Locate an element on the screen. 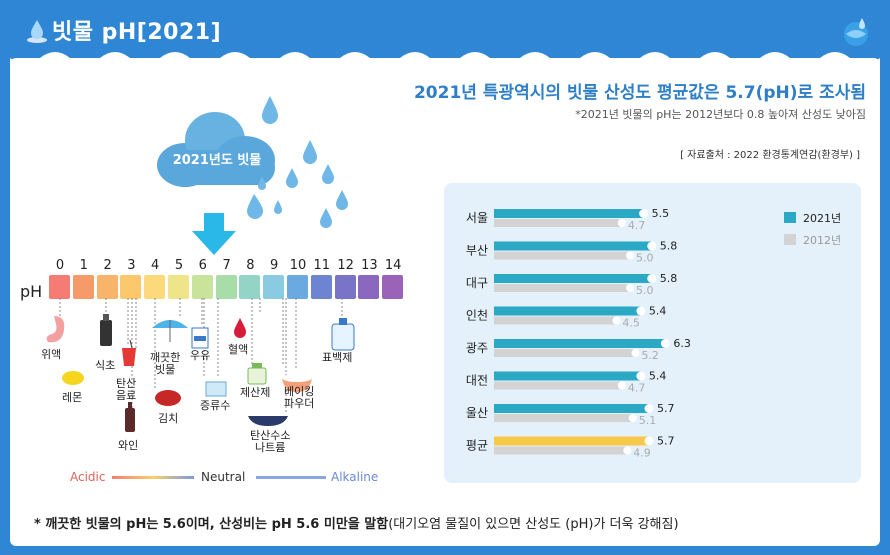 This screenshot has height=555, width=890. ph-number-7: 7 is located at coordinates (226, 265).